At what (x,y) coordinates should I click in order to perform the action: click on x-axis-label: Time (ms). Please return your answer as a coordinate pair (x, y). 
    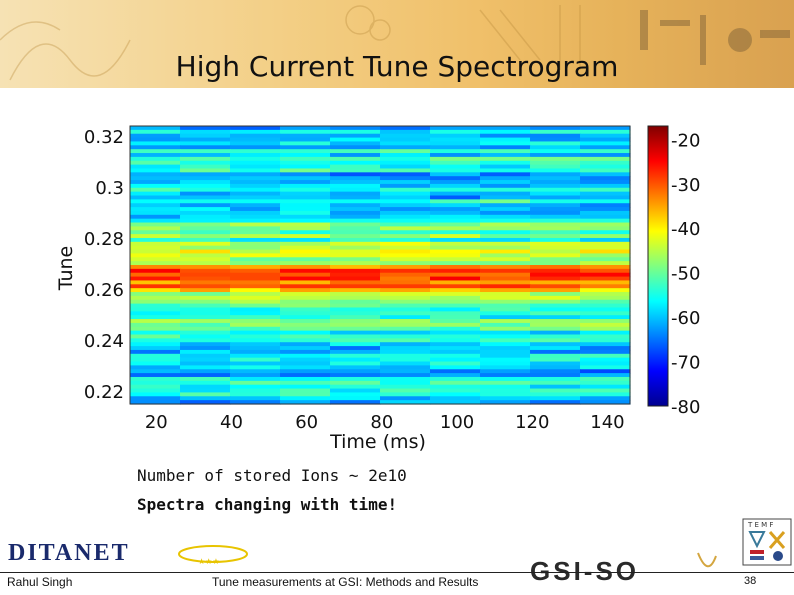
    Looking at the image, I should click on (377, 442).